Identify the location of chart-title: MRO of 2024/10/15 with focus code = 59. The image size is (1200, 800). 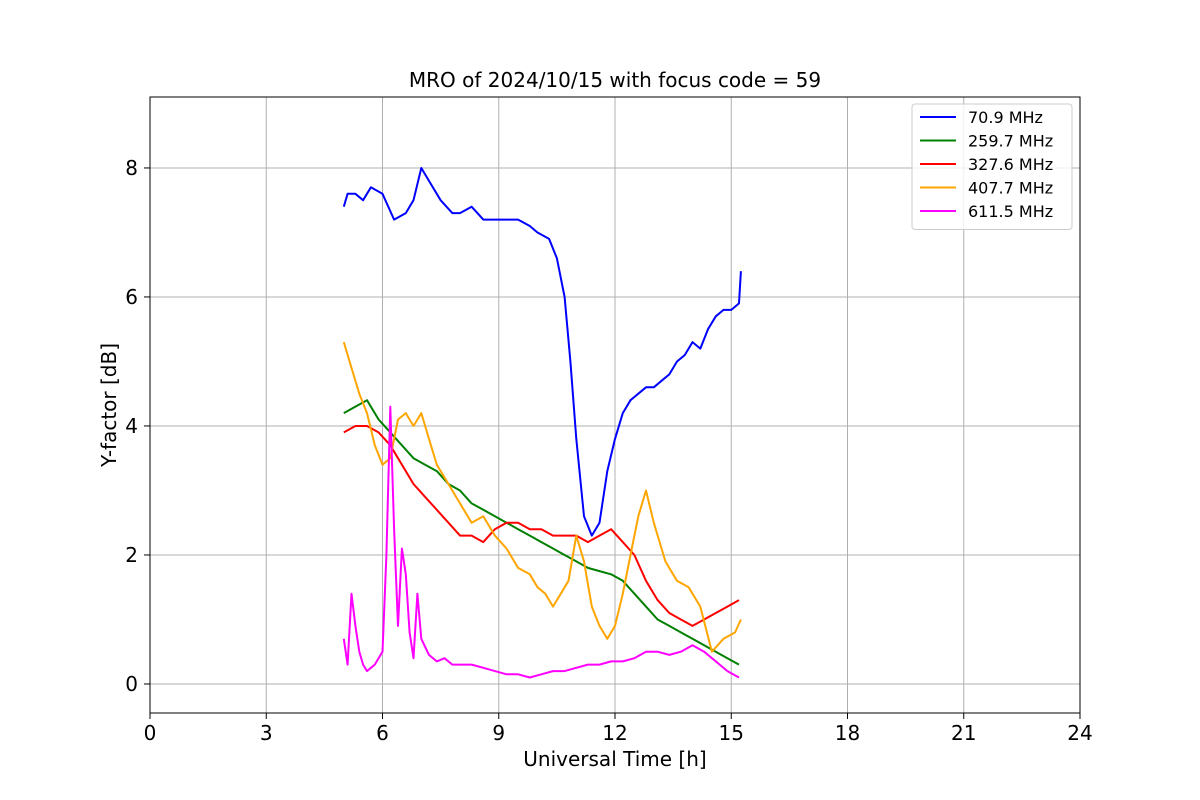
(615, 80).